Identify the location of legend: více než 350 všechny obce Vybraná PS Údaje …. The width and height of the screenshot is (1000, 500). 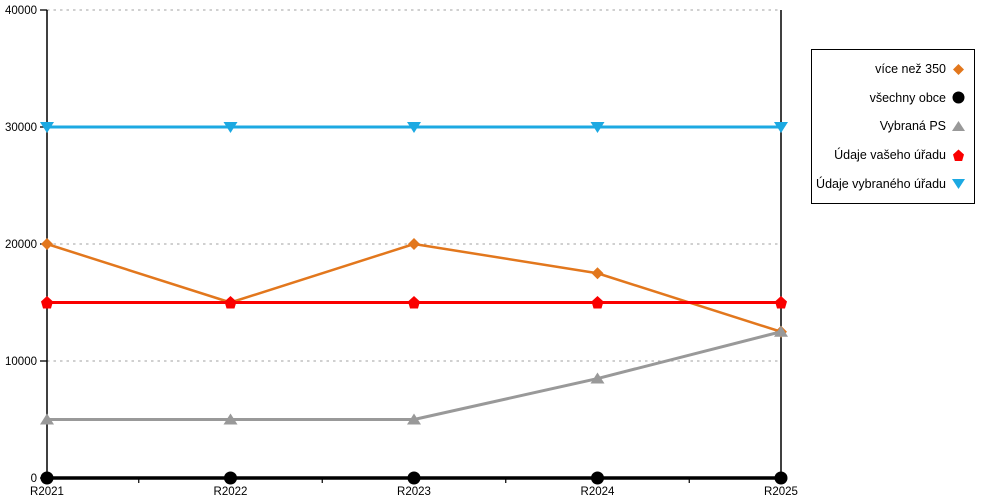
(893, 126).